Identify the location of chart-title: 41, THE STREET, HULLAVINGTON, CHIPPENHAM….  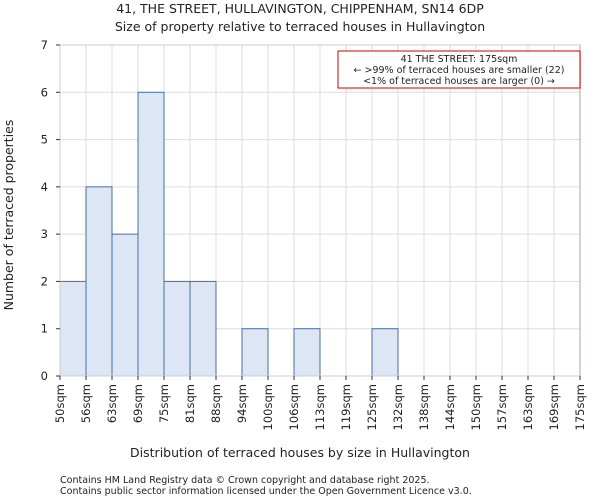
(300, 8).